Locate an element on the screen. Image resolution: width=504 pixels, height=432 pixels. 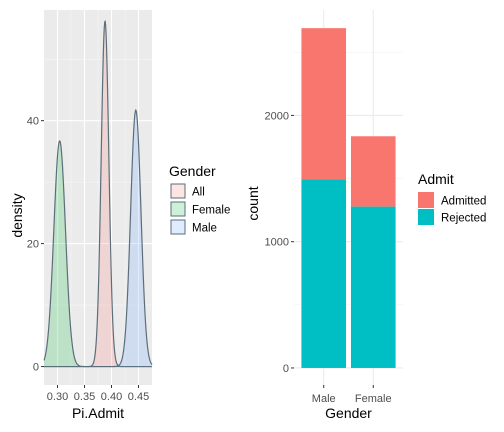
bar-x-axis: Male Female is located at coordinates (352, 395).